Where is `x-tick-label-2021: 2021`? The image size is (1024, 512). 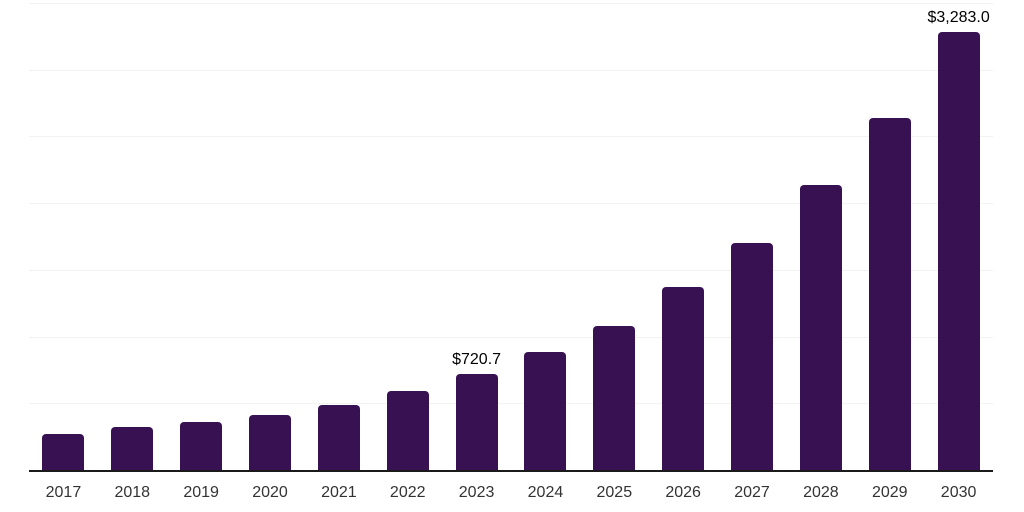 x-tick-label-2021: 2021 is located at coordinates (339, 492).